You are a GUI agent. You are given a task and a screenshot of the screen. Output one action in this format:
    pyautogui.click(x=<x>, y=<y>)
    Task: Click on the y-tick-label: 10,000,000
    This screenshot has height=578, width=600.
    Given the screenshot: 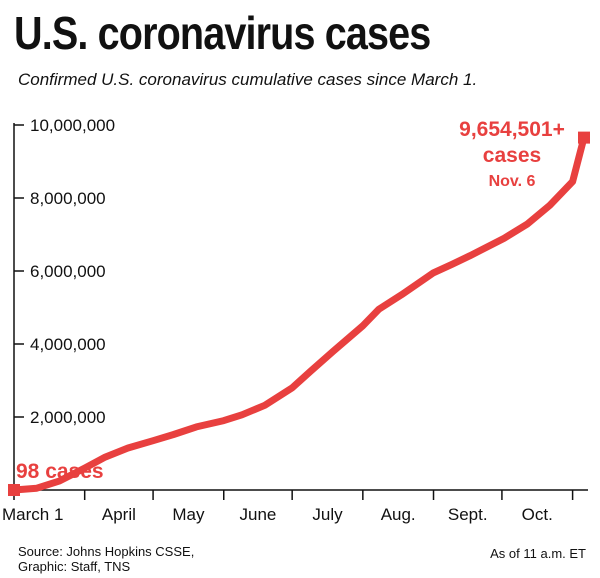 What is the action you would take?
    pyautogui.click(x=72, y=125)
    